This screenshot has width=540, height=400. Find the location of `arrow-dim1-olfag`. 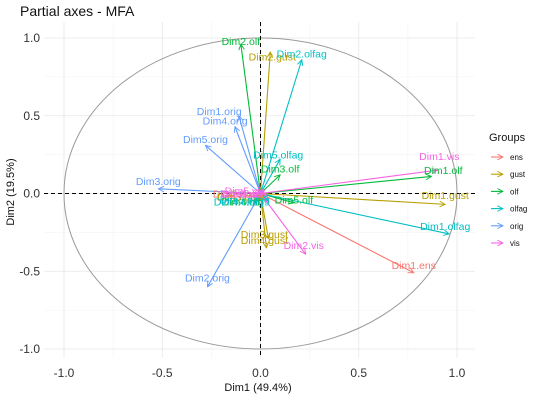

arrow-dim1-olfag is located at coordinates (355, 213).